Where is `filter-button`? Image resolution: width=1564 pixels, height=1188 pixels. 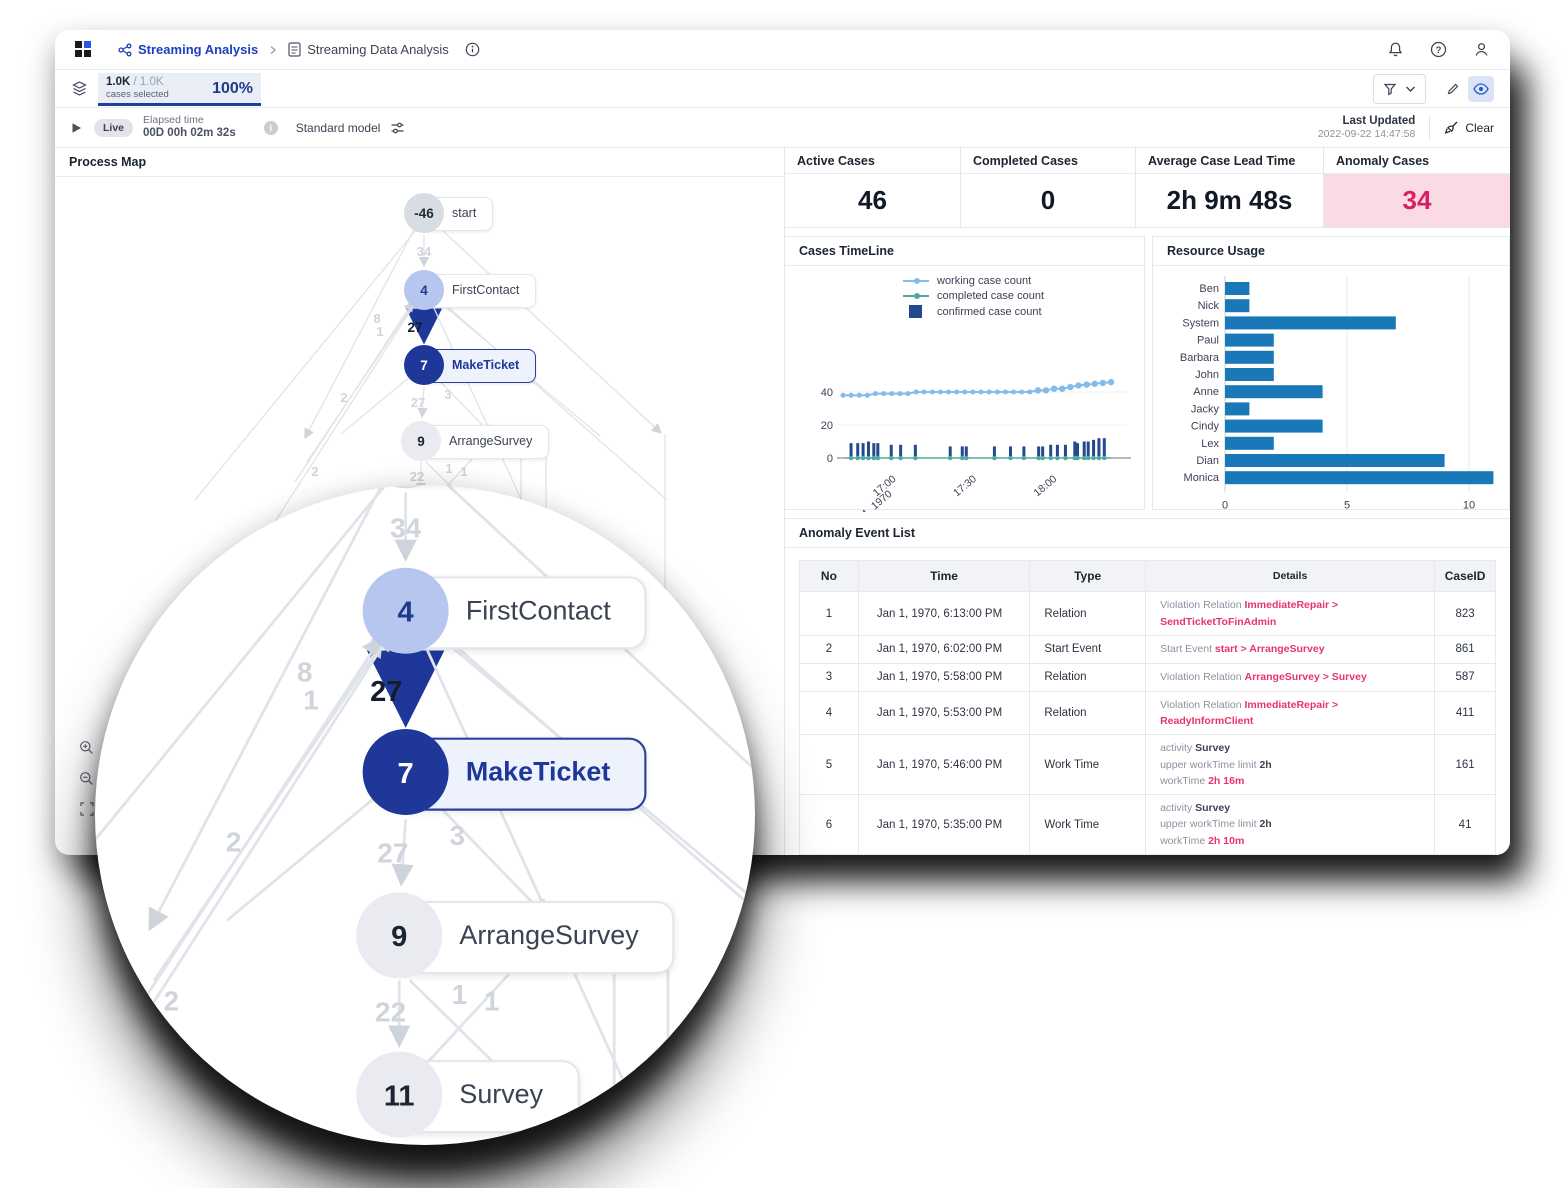 filter-button is located at coordinates (1399, 88).